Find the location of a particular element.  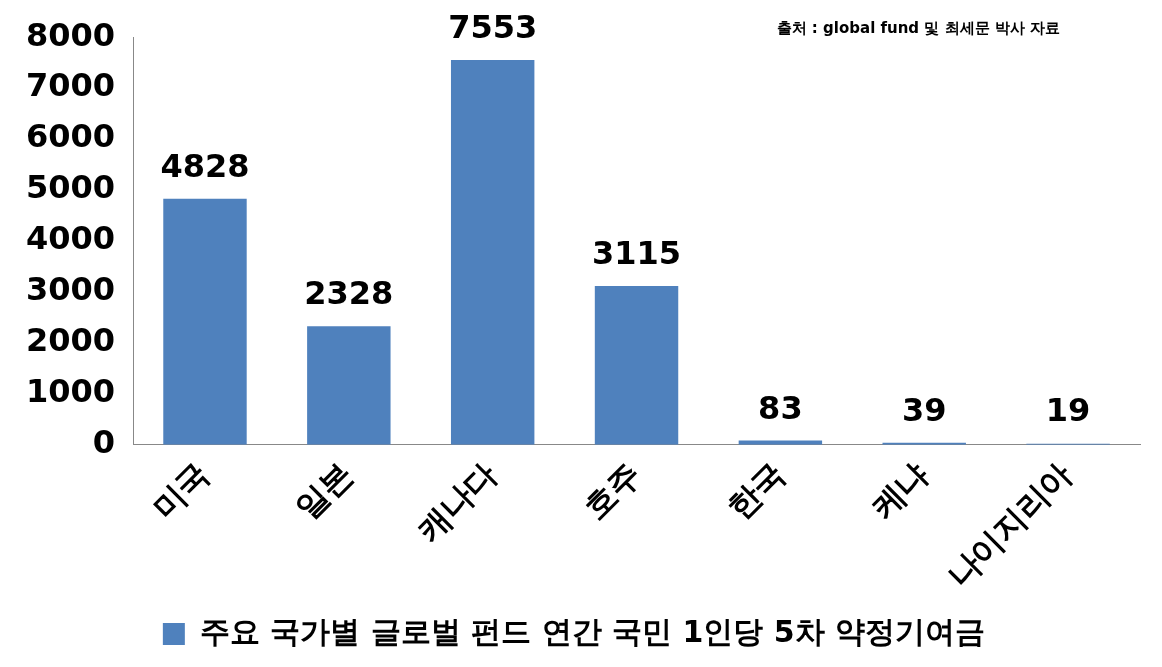

y-tick-label: 7000 is located at coordinates (71, 85).